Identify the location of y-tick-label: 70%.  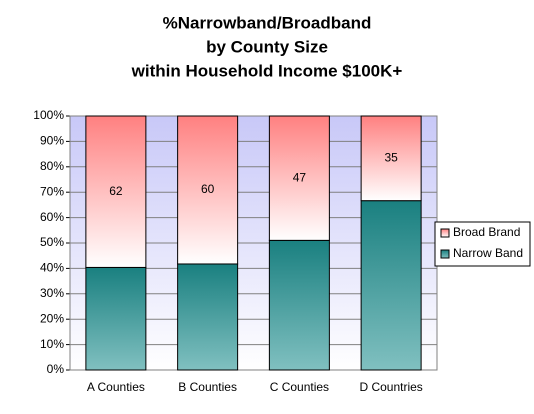
(52, 191).